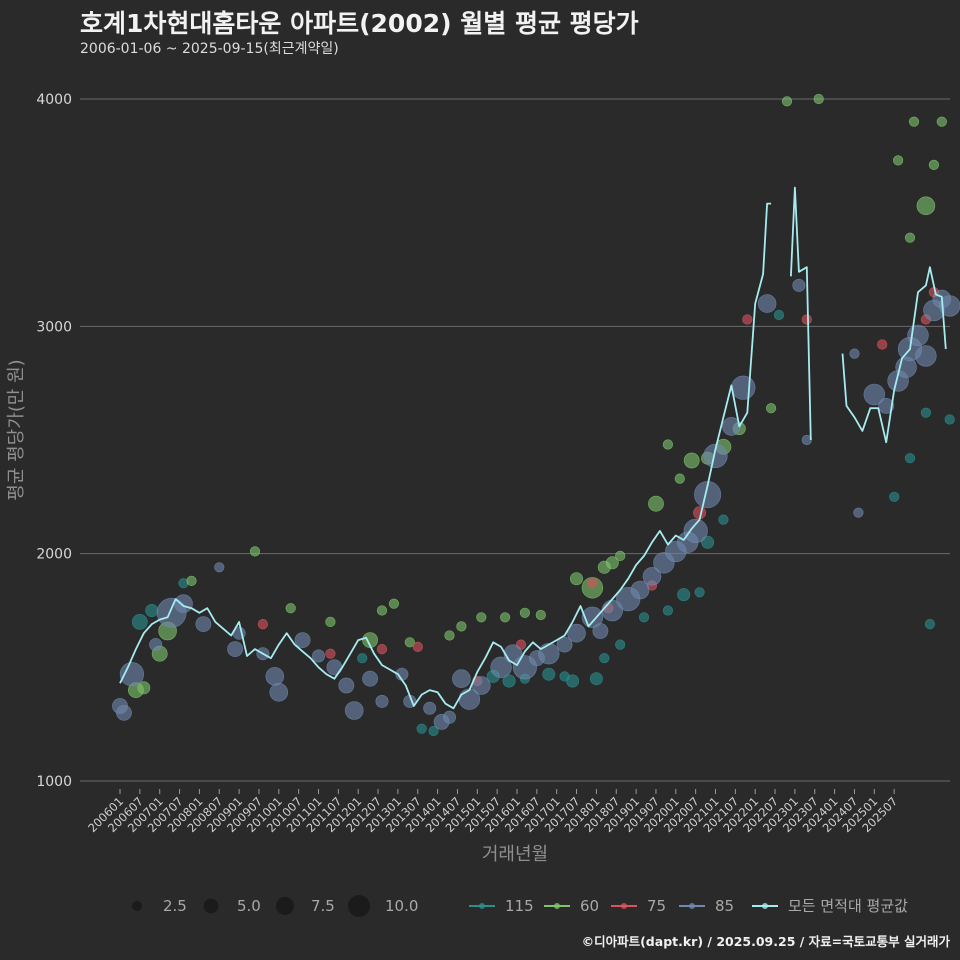 The height and width of the screenshot is (960, 960). Describe the element at coordinates (589, 906) in the screenshot. I see `color-legend-label-60: 60` at that location.